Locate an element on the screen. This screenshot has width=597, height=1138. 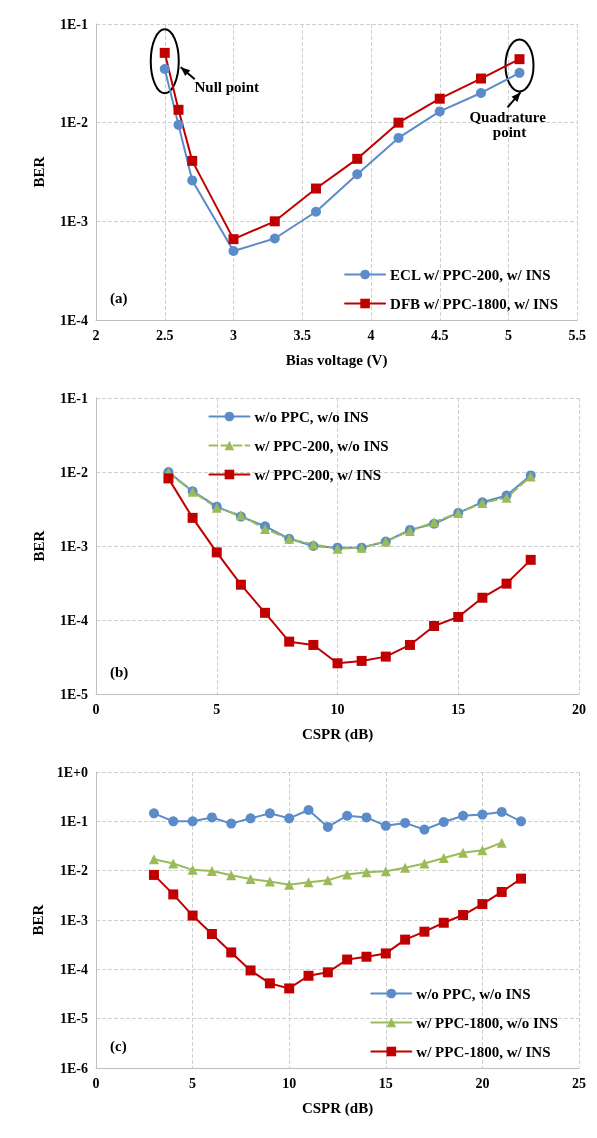
y-tick-label: 1E+0 is located at coordinates (72, 772).